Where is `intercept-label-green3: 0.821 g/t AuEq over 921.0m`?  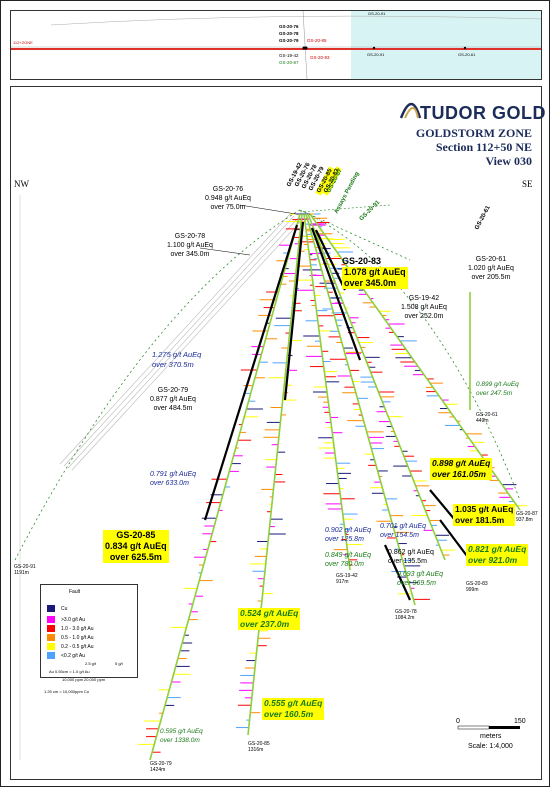
intercept-label-green3: 0.821 g/t AuEq over 921.0m is located at coordinates (497, 555).